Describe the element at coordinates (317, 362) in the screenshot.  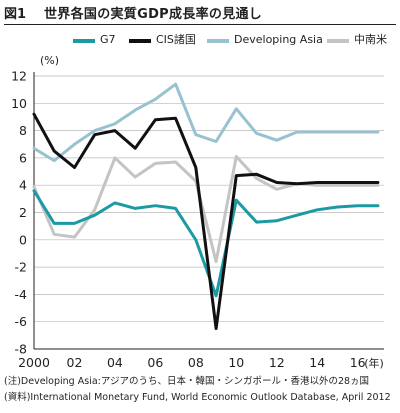
I see `x-tick-label: 14` at that location.